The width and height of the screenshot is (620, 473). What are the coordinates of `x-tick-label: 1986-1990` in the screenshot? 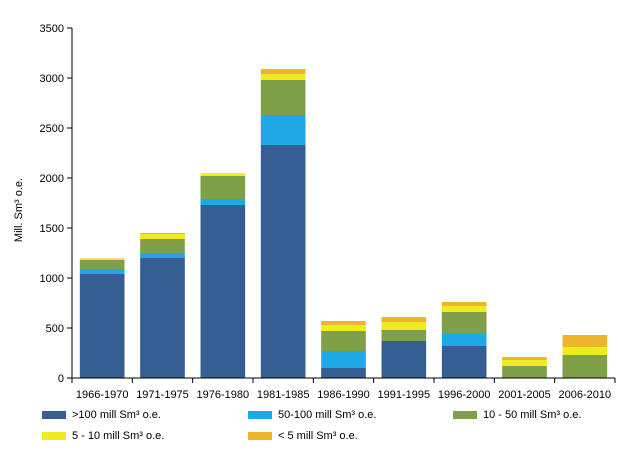 It's located at (343, 395).